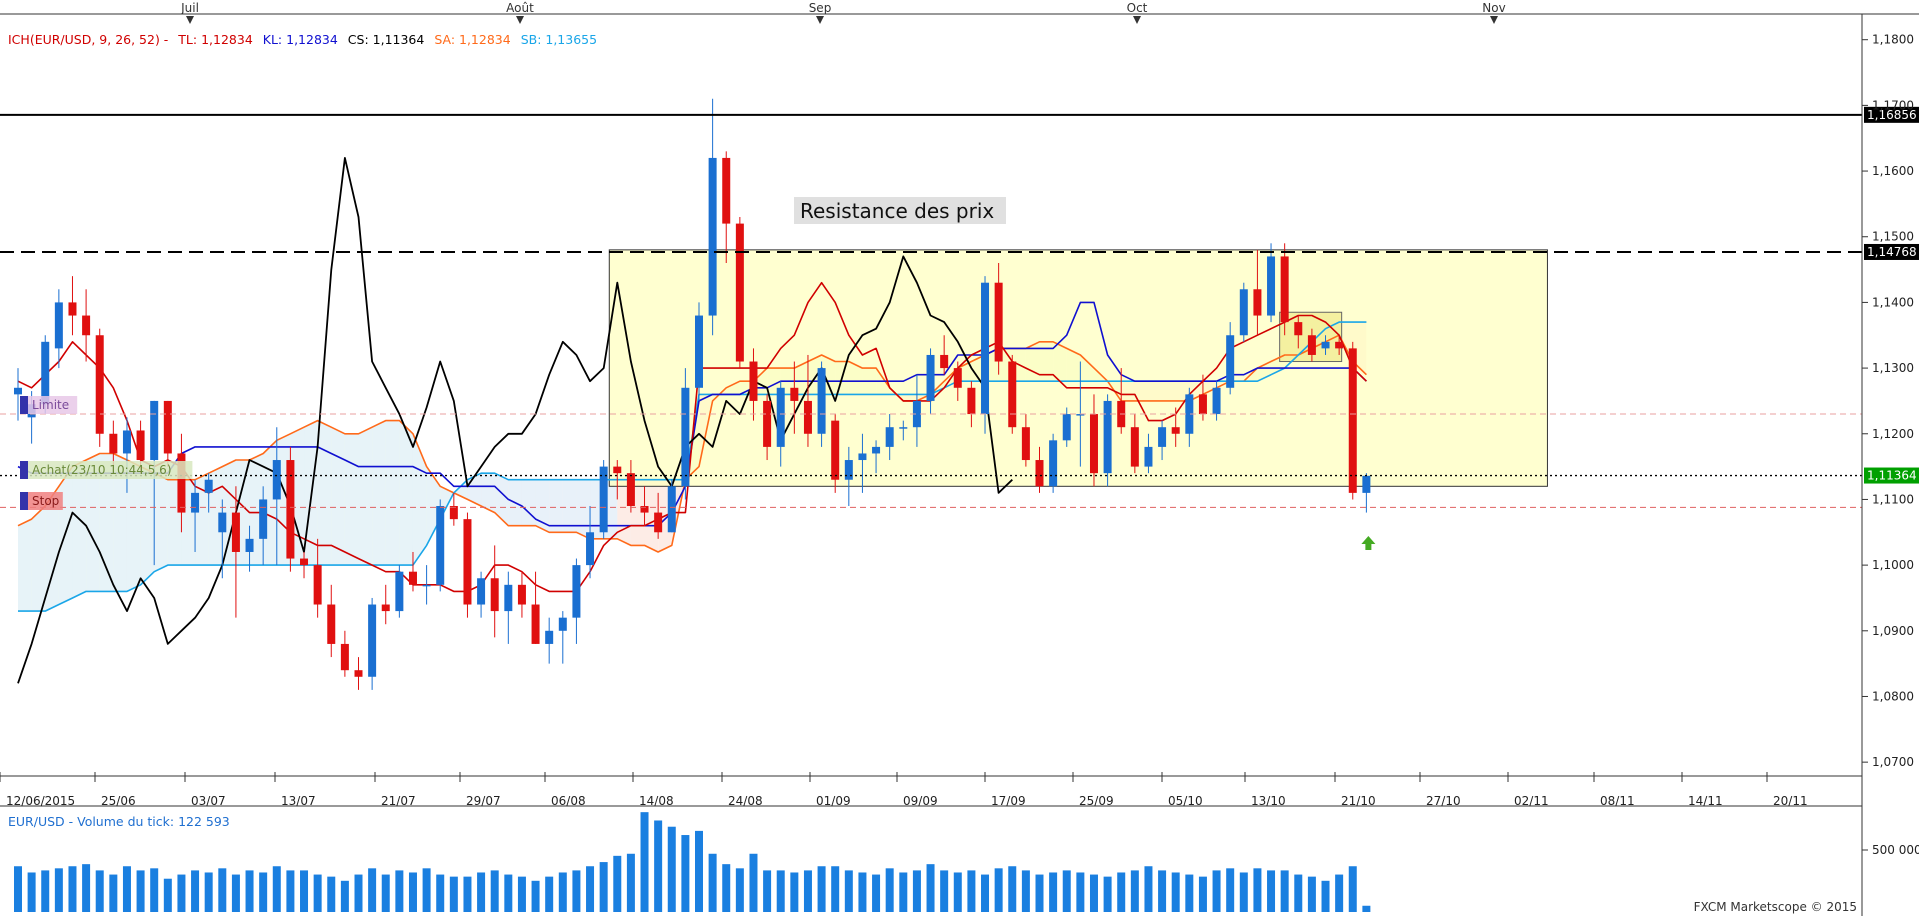  Describe the element at coordinates (24, 501) in the screenshot. I see `stop-marker-handle` at that location.